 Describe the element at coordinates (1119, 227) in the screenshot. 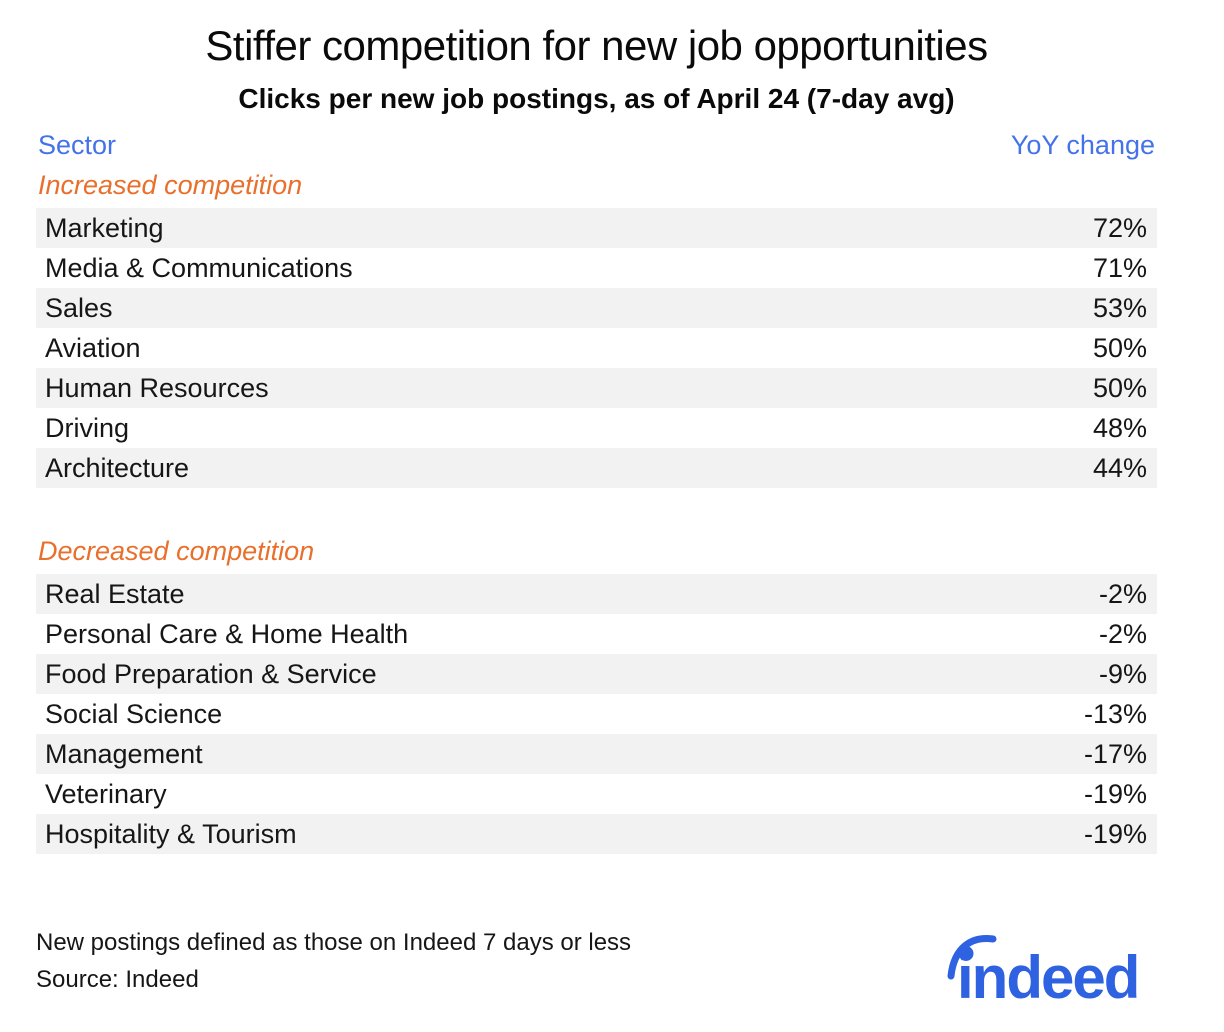

I see `value-cell: 72%` at that location.